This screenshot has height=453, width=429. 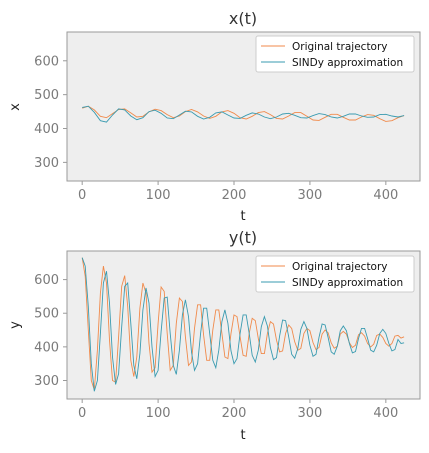 What do you see at coordinates (243, 237) in the screenshot?
I see `chart-title: y(t)` at bounding box center [243, 237].